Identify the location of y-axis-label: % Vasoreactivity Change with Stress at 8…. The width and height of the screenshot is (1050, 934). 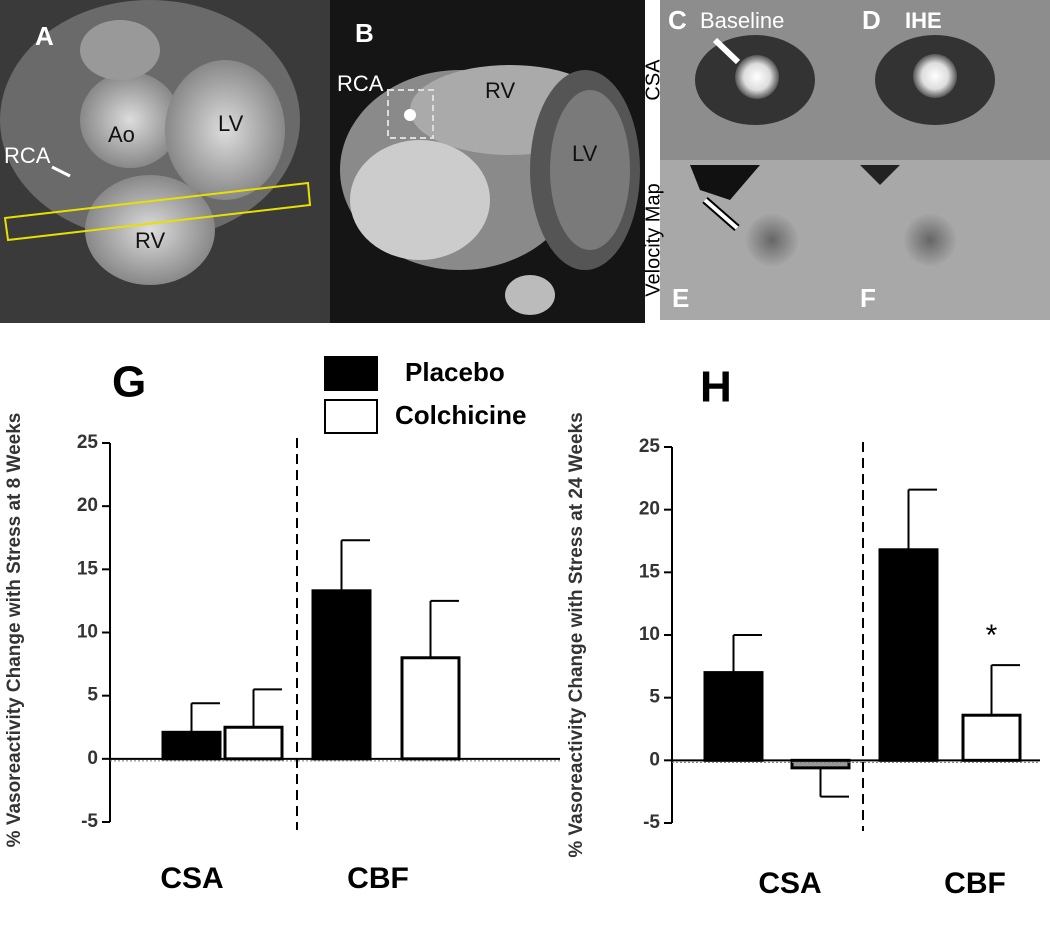
(14, 630).